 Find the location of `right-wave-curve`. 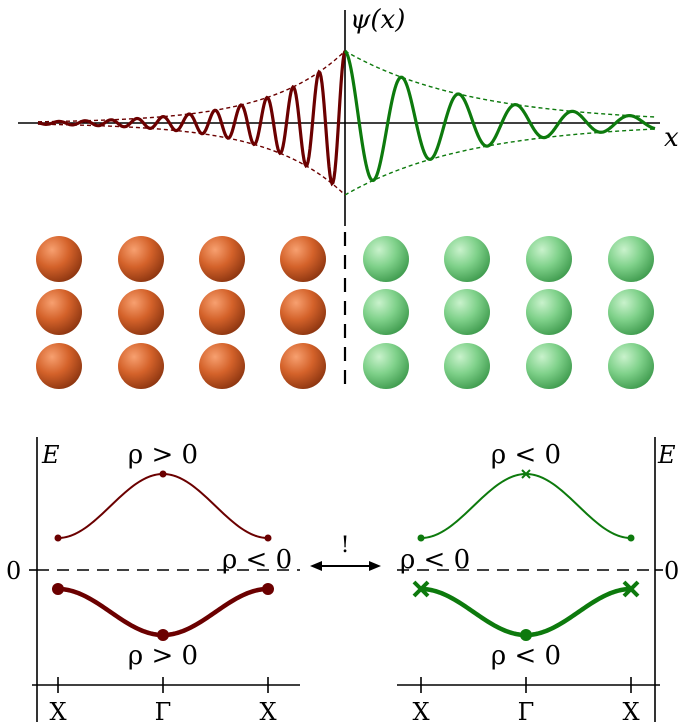

right-wave-curve is located at coordinates (499, 116).